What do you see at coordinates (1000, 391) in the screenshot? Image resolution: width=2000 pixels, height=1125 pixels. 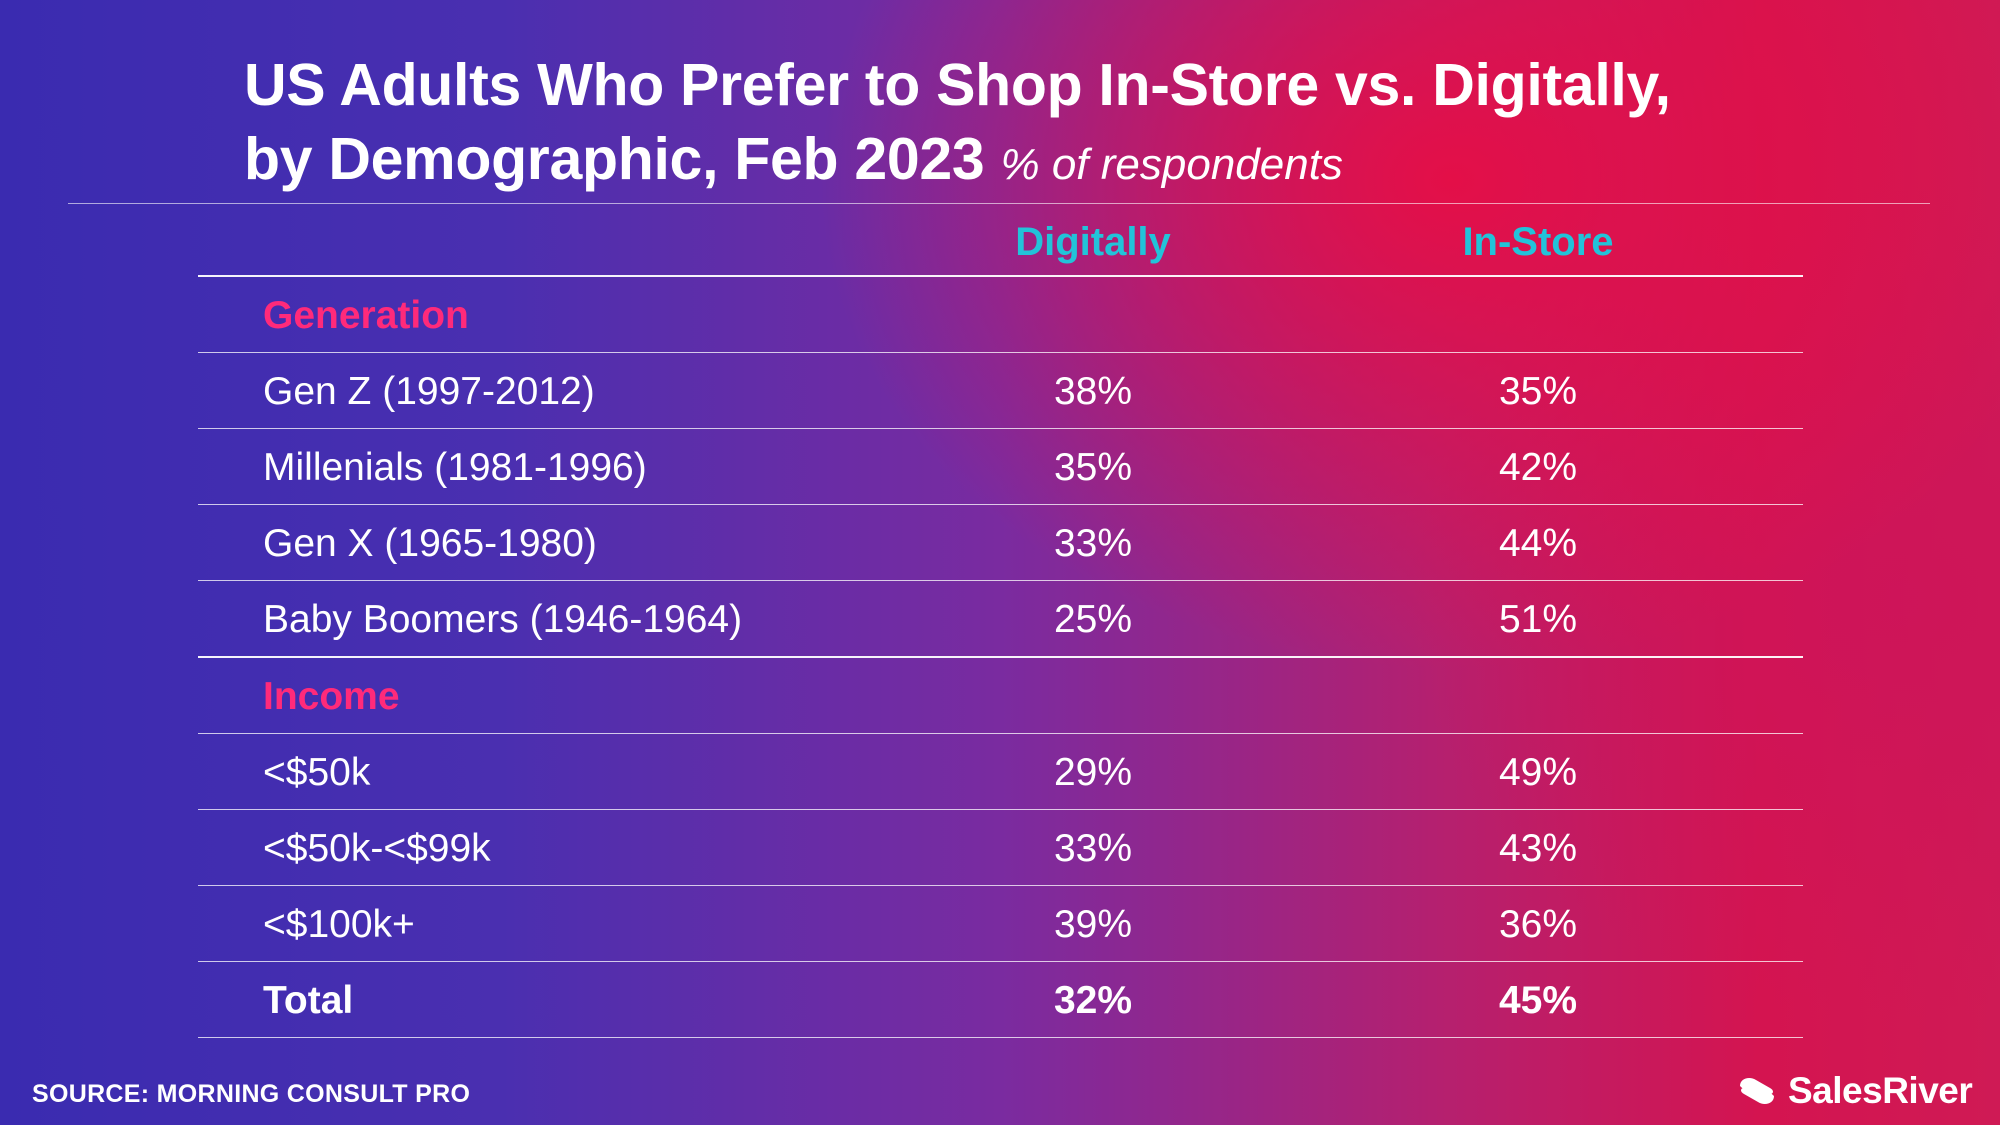 I see `table-row: Gen Z (1997-2012) 38% 35%` at bounding box center [1000, 391].